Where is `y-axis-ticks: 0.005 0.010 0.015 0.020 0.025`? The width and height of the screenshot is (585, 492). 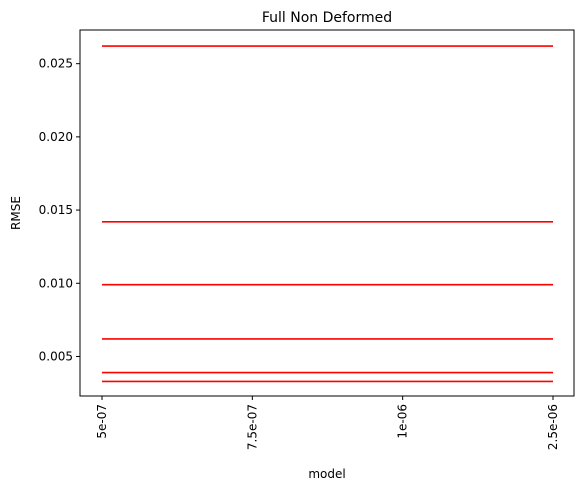
y-axis-ticks: 0.005 0.010 0.015 0.020 0.025 is located at coordinates (59, 210).